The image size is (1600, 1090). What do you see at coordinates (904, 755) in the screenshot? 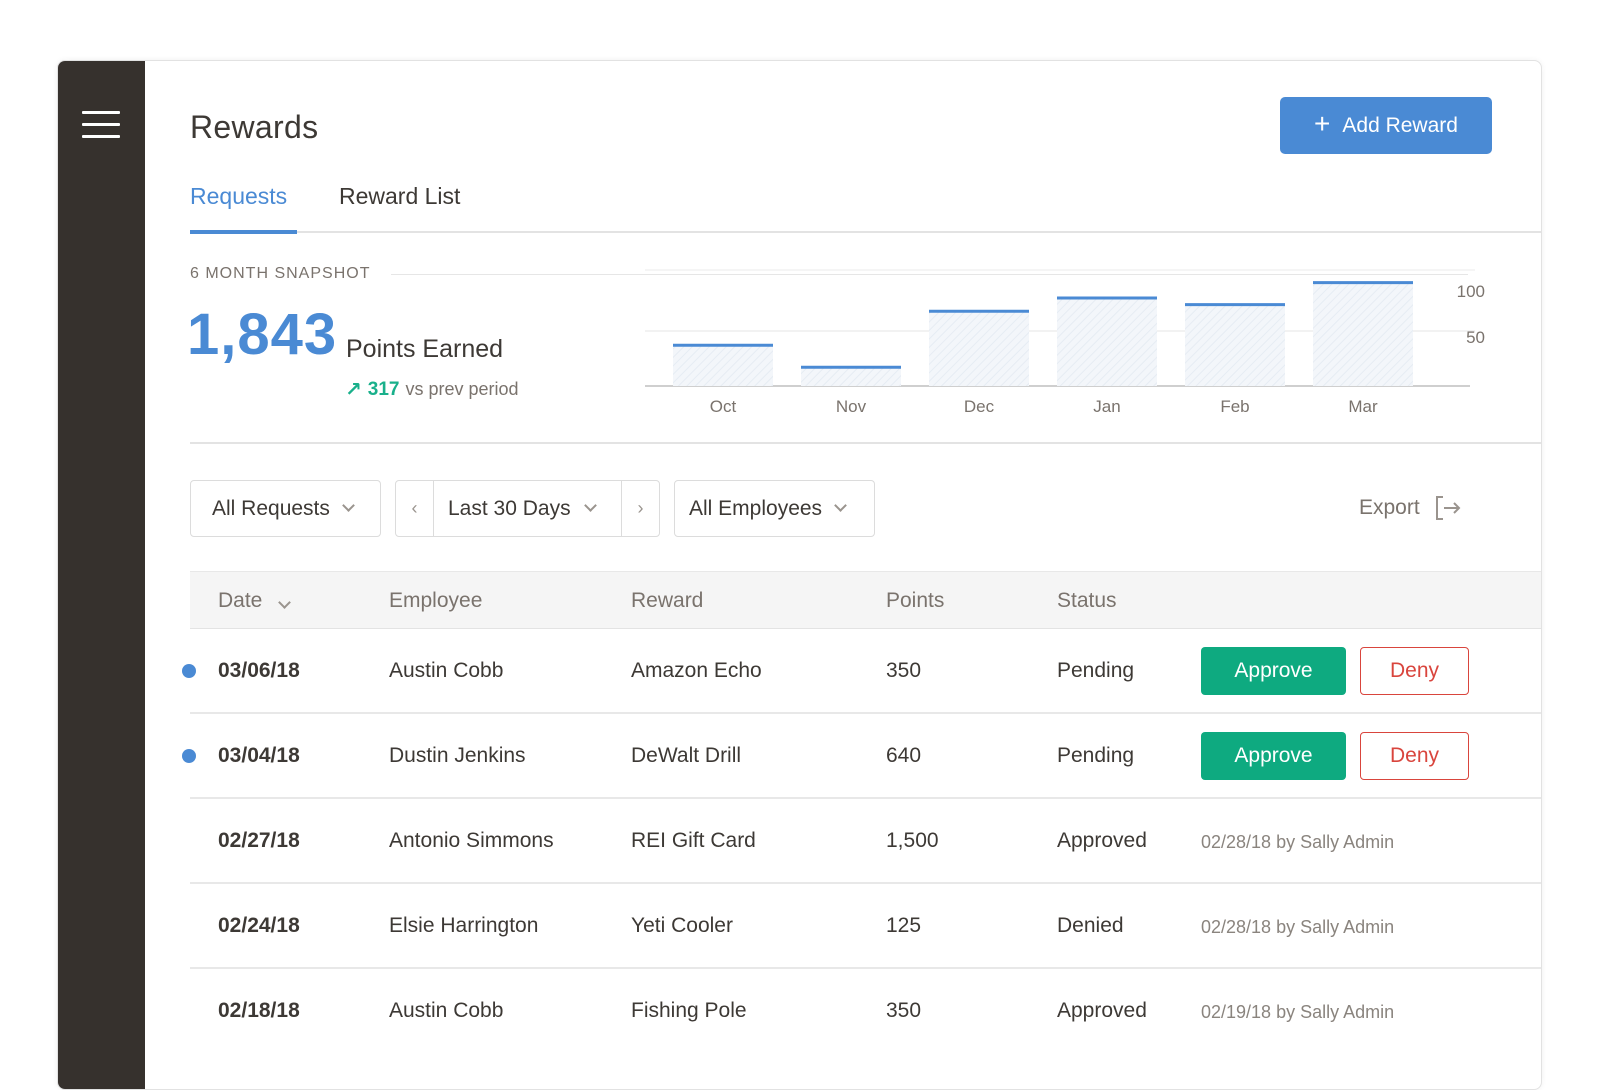
I see `row-points: 640` at bounding box center [904, 755].